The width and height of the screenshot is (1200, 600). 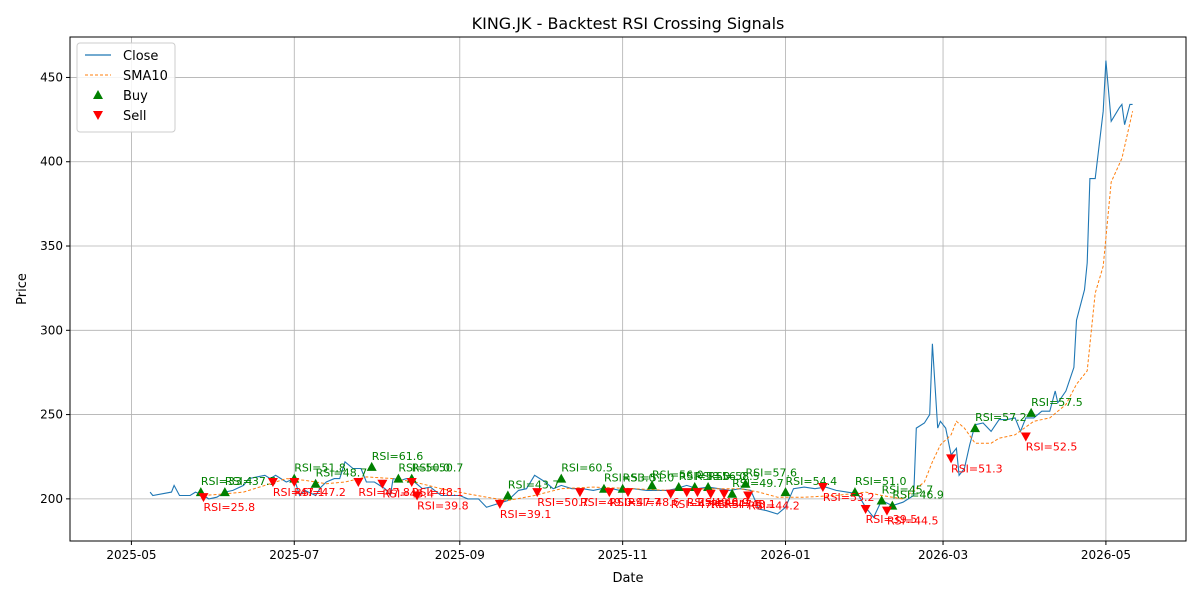 What do you see at coordinates (913, 521) in the screenshot?
I see `sell-signal-label: RSI=44.5` at bounding box center [913, 521].